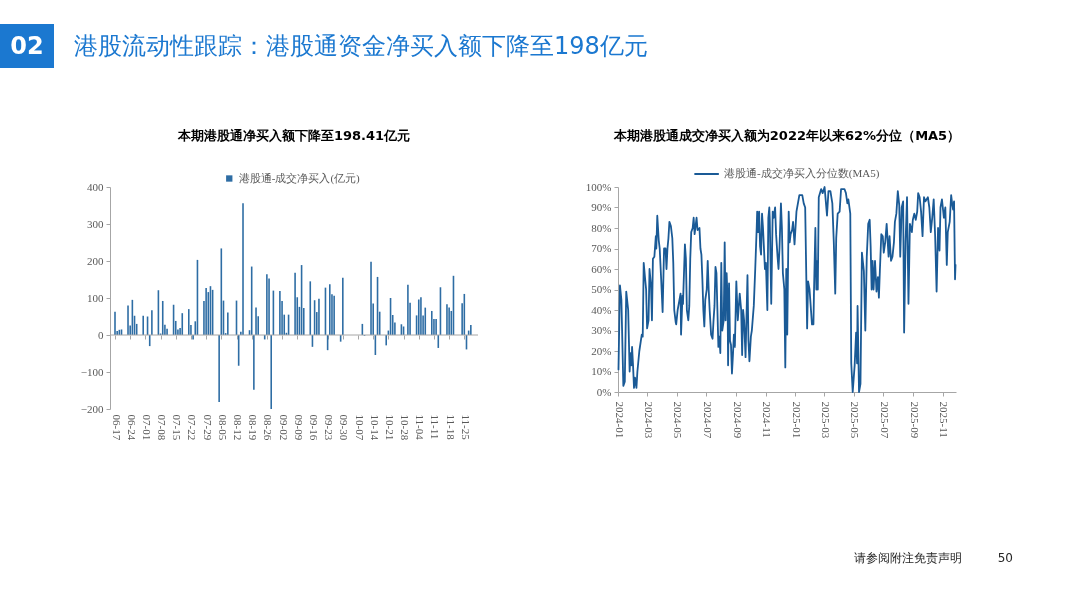  Describe the element at coordinates (914, 420) in the screenshot. I see `x-tick-label: 2025-09` at that location.